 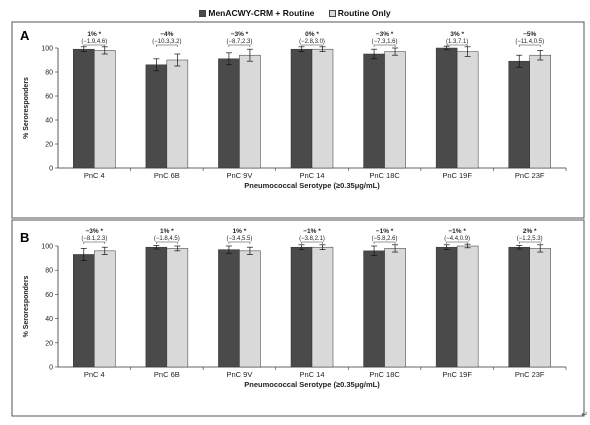 I want to click on legend-item-menacwy: MenACWY-CRM + Routine, so click(x=256, y=13).